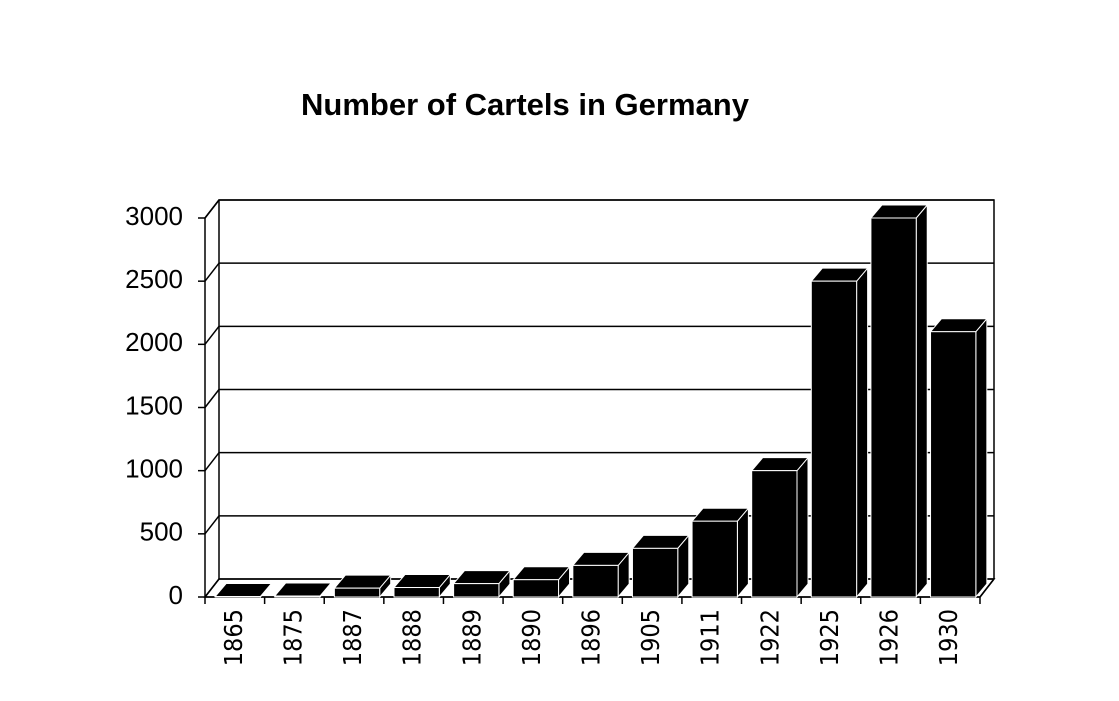 Image resolution: width=1119 pixels, height=701 pixels. What do you see at coordinates (829, 637) in the screenshot?
I see `x-tick-label: 1925` at bounding box center [829, 637].